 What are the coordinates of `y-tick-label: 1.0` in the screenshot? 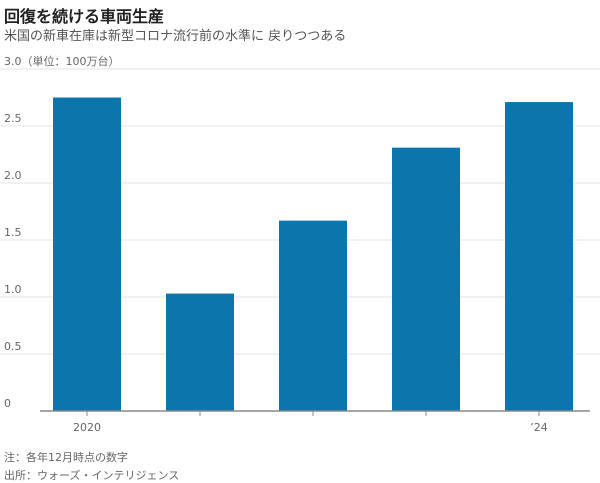 It's located at (13, 289).